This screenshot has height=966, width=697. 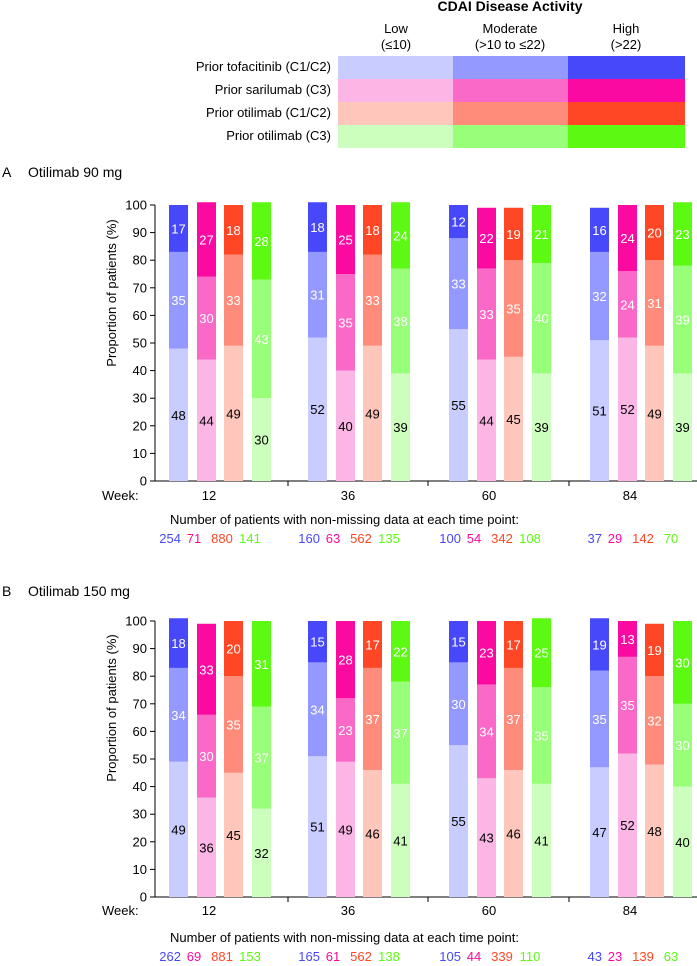 I want to click on panel-b-bar-week60-group1-moderate, so click(x=458, y=704).